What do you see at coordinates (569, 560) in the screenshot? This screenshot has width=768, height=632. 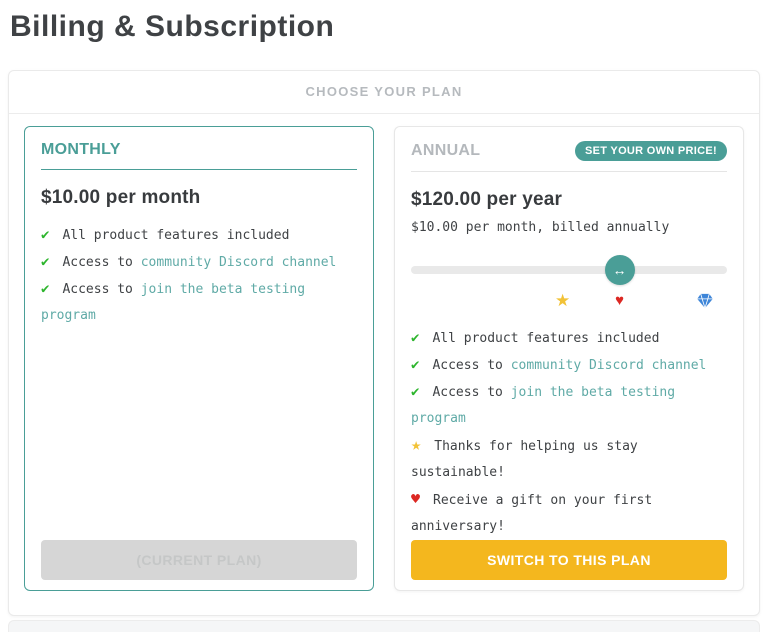 I see `switch-to-this-plan-button: SWITCH TO THIS PLAN` at bounding box center [569, 560].